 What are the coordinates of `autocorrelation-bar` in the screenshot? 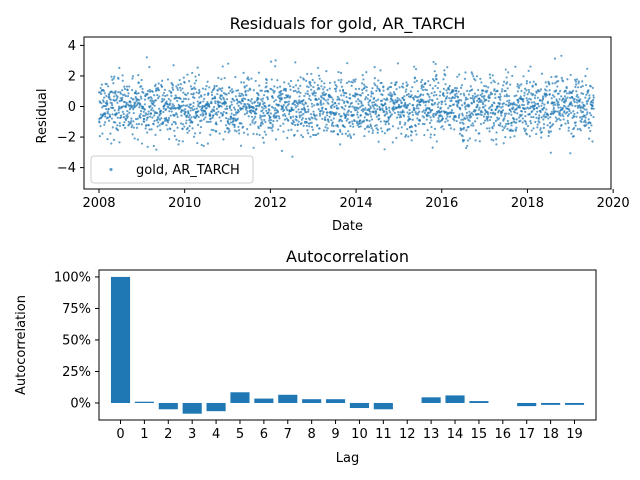 It's located at (192, 408).